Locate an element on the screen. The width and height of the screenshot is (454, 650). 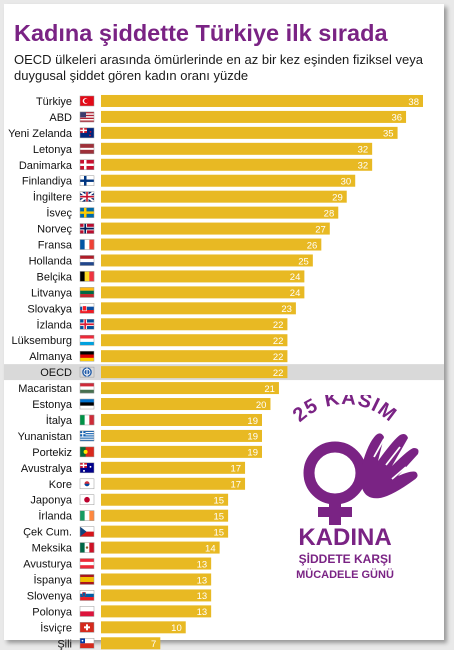
chart-row: ABD 36 is located at coordinates (228, 117).